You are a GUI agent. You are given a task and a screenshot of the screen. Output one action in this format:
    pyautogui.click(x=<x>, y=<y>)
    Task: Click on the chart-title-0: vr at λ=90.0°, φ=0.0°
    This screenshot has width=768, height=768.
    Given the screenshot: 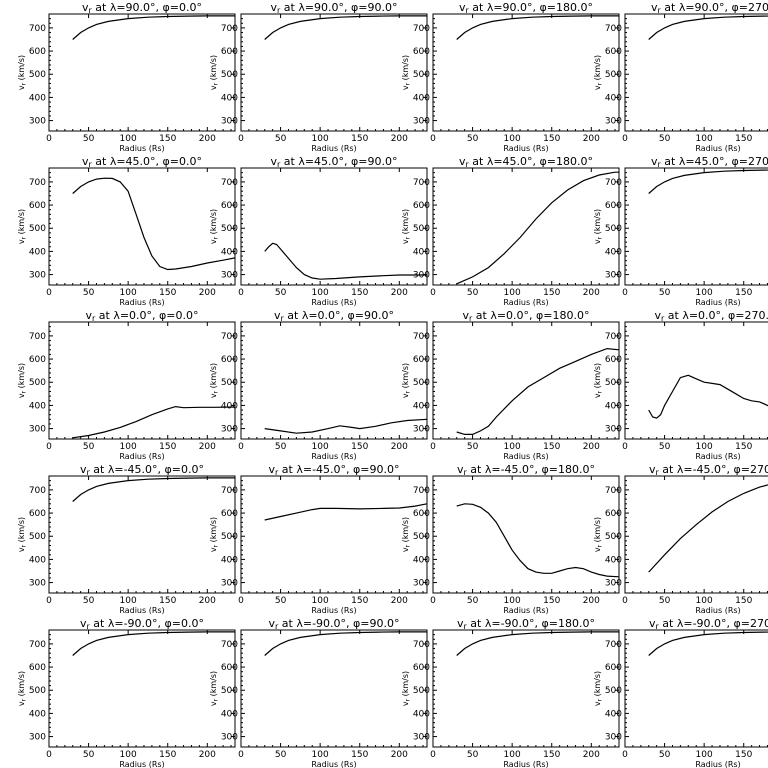 What is the action you would take?
    pyautogui.click(x=142, y=8)
    